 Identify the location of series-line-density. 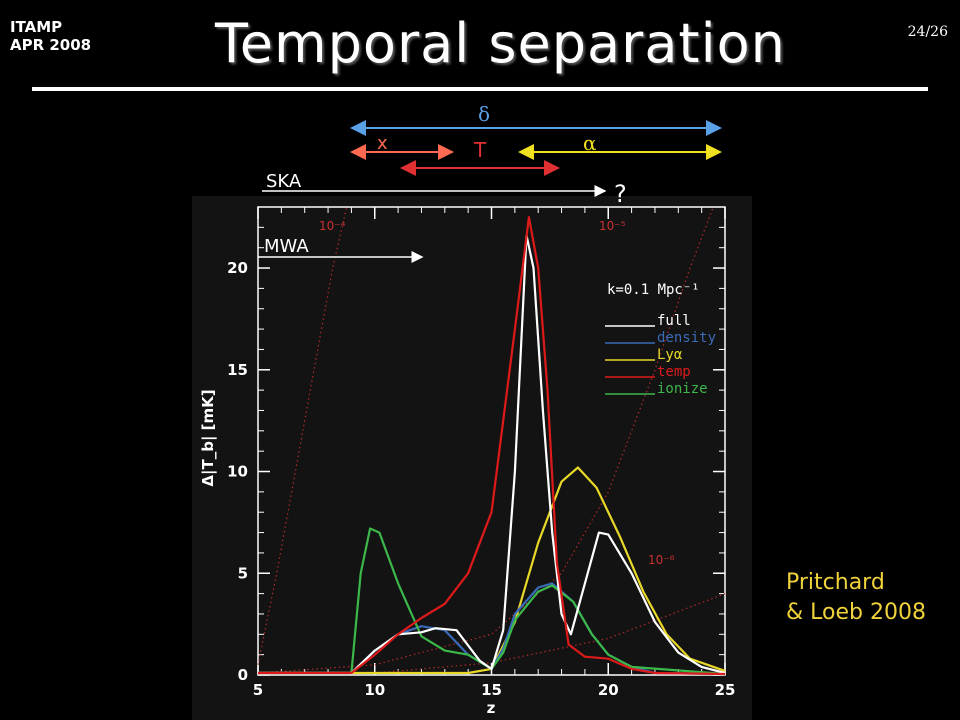
(492, 629).